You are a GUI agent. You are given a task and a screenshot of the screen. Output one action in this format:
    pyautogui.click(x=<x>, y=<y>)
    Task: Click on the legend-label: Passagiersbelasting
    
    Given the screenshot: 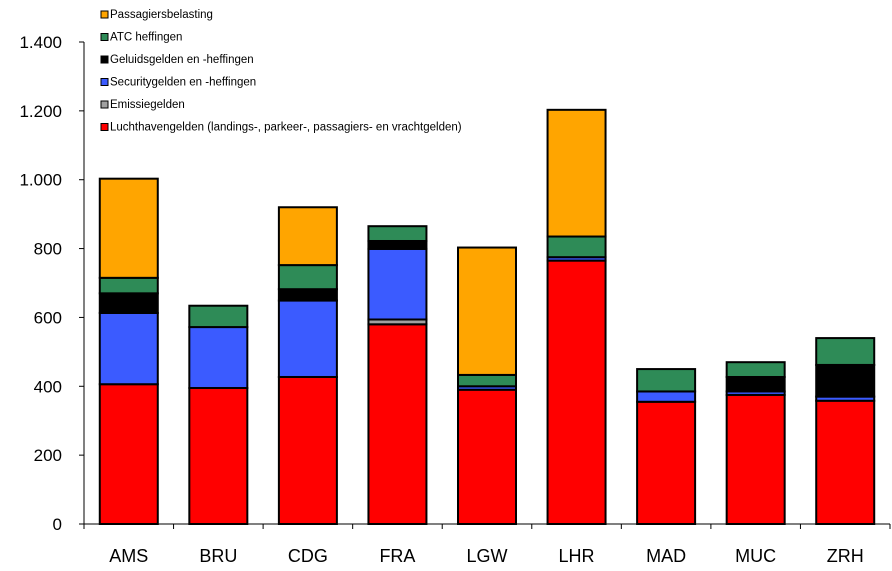 What is the action you would take?
    pyautogui.click(x=161, y=15)
    